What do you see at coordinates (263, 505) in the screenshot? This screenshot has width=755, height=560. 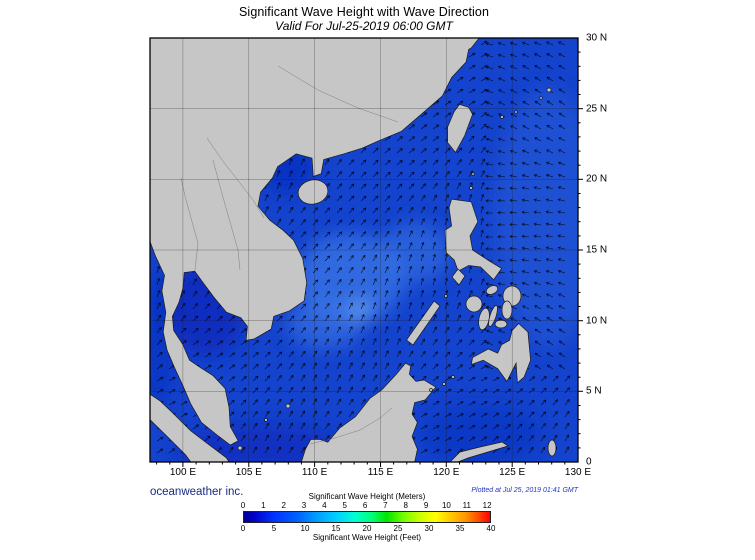 I see `meters-tick-label: 1` at bounding box center [263, 505].